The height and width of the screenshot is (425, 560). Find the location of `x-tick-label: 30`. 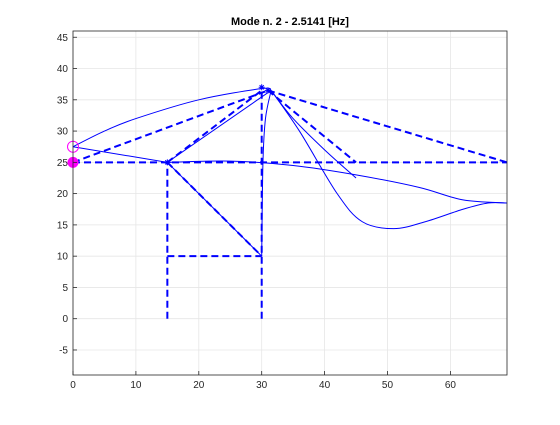

x-tick-label: 30 is located at coordinates (262, 385).